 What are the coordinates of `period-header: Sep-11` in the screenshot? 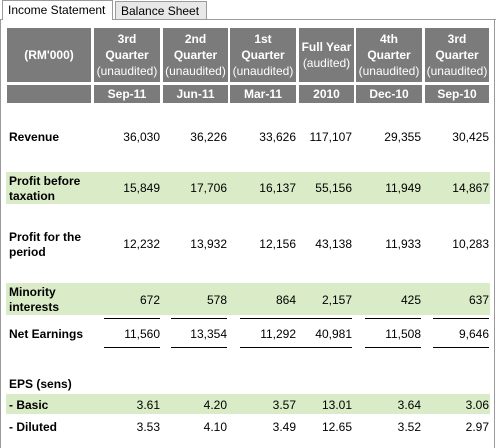 It's located at (127, 94).